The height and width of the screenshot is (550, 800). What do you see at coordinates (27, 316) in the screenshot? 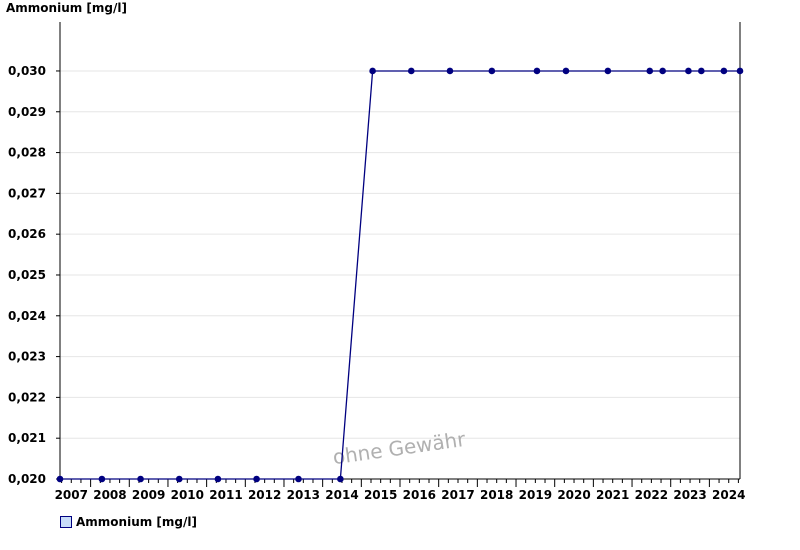
I see `y-tick-label: 0,024` at bounding box center [27, 316].